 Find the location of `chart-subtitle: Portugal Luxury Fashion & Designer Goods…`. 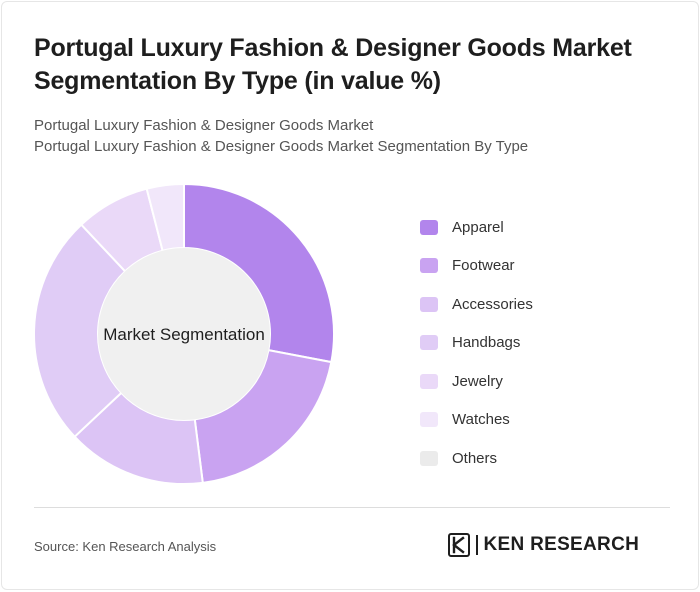

chart-subtitle: Portugal Luxury Fashion & Designer Goods… is located at coordinates (354, 136).